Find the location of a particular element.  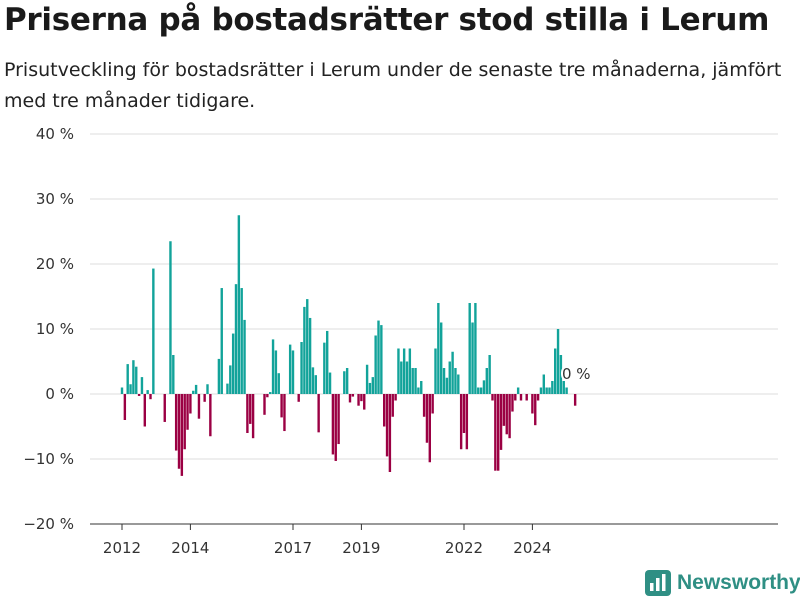

x-tick-label: 2022 is located at coordinates (464, 548).